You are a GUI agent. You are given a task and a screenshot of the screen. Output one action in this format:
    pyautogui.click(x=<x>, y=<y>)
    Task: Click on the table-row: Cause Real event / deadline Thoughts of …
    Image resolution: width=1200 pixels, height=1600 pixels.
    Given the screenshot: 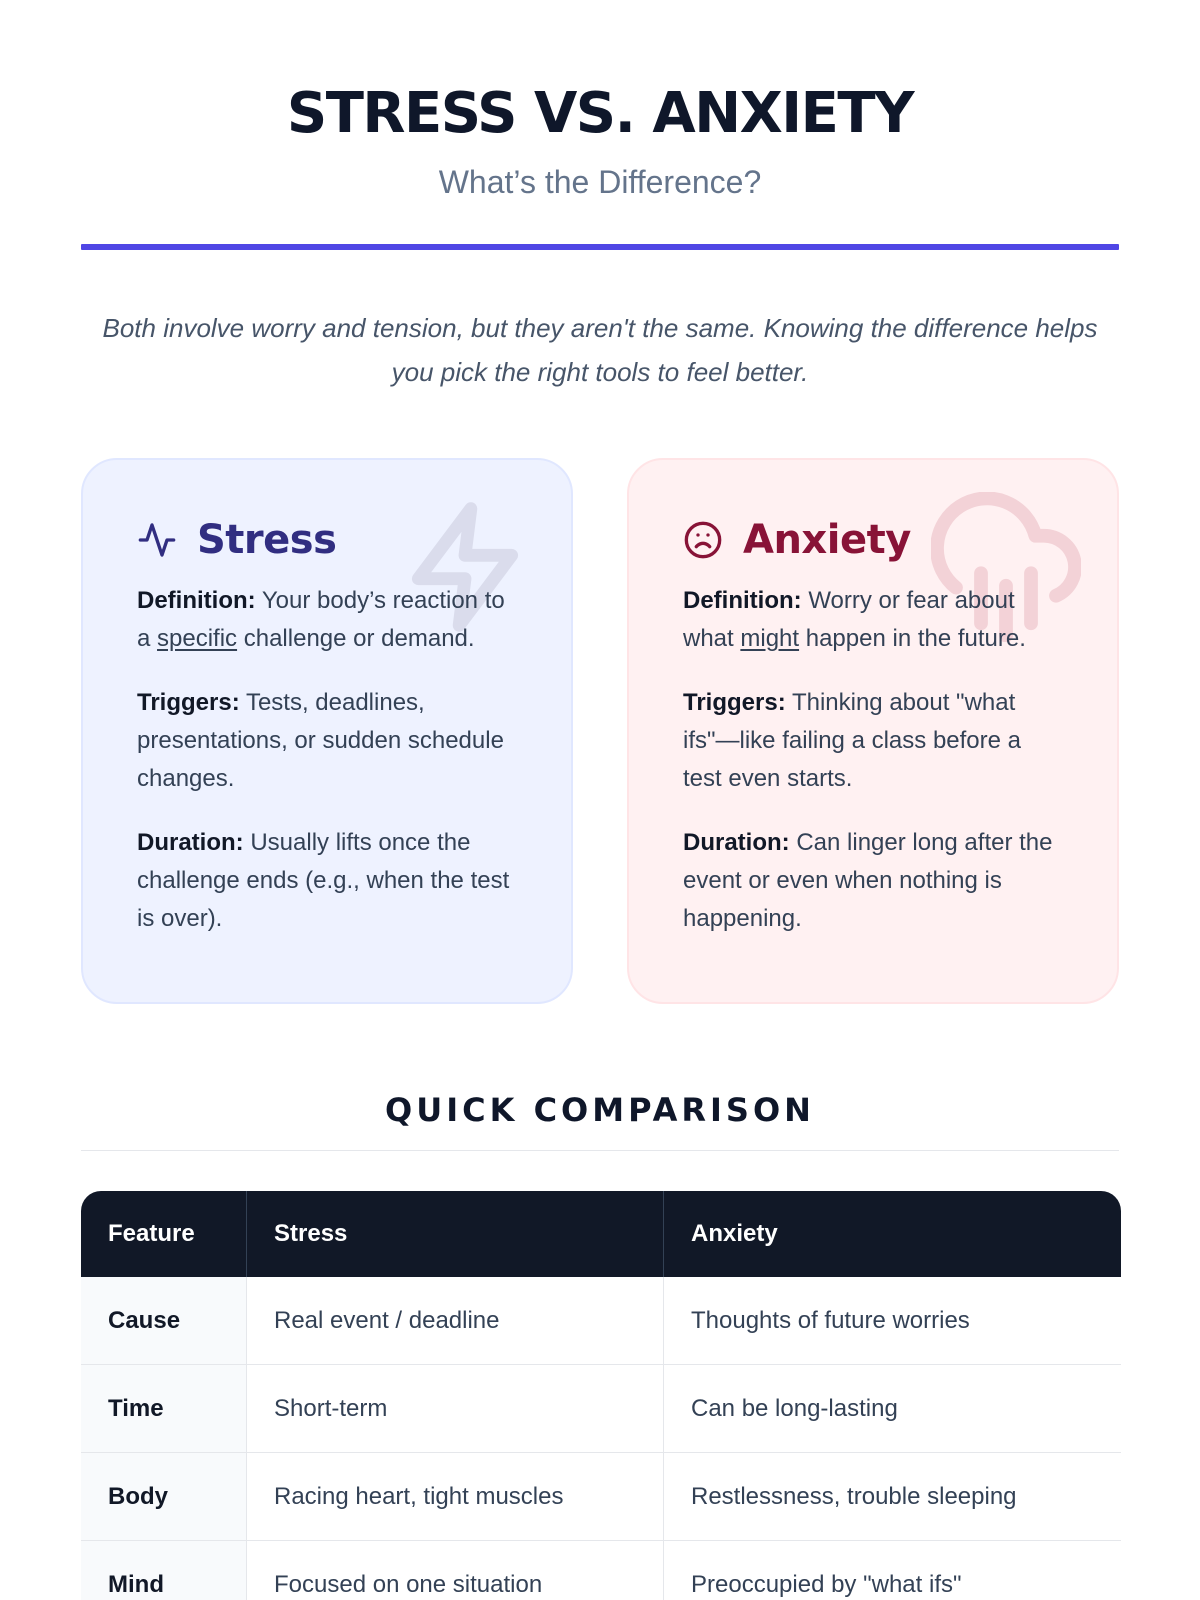 What is the action you would take?
    pyautogui.click(x=601, y=1321)
    